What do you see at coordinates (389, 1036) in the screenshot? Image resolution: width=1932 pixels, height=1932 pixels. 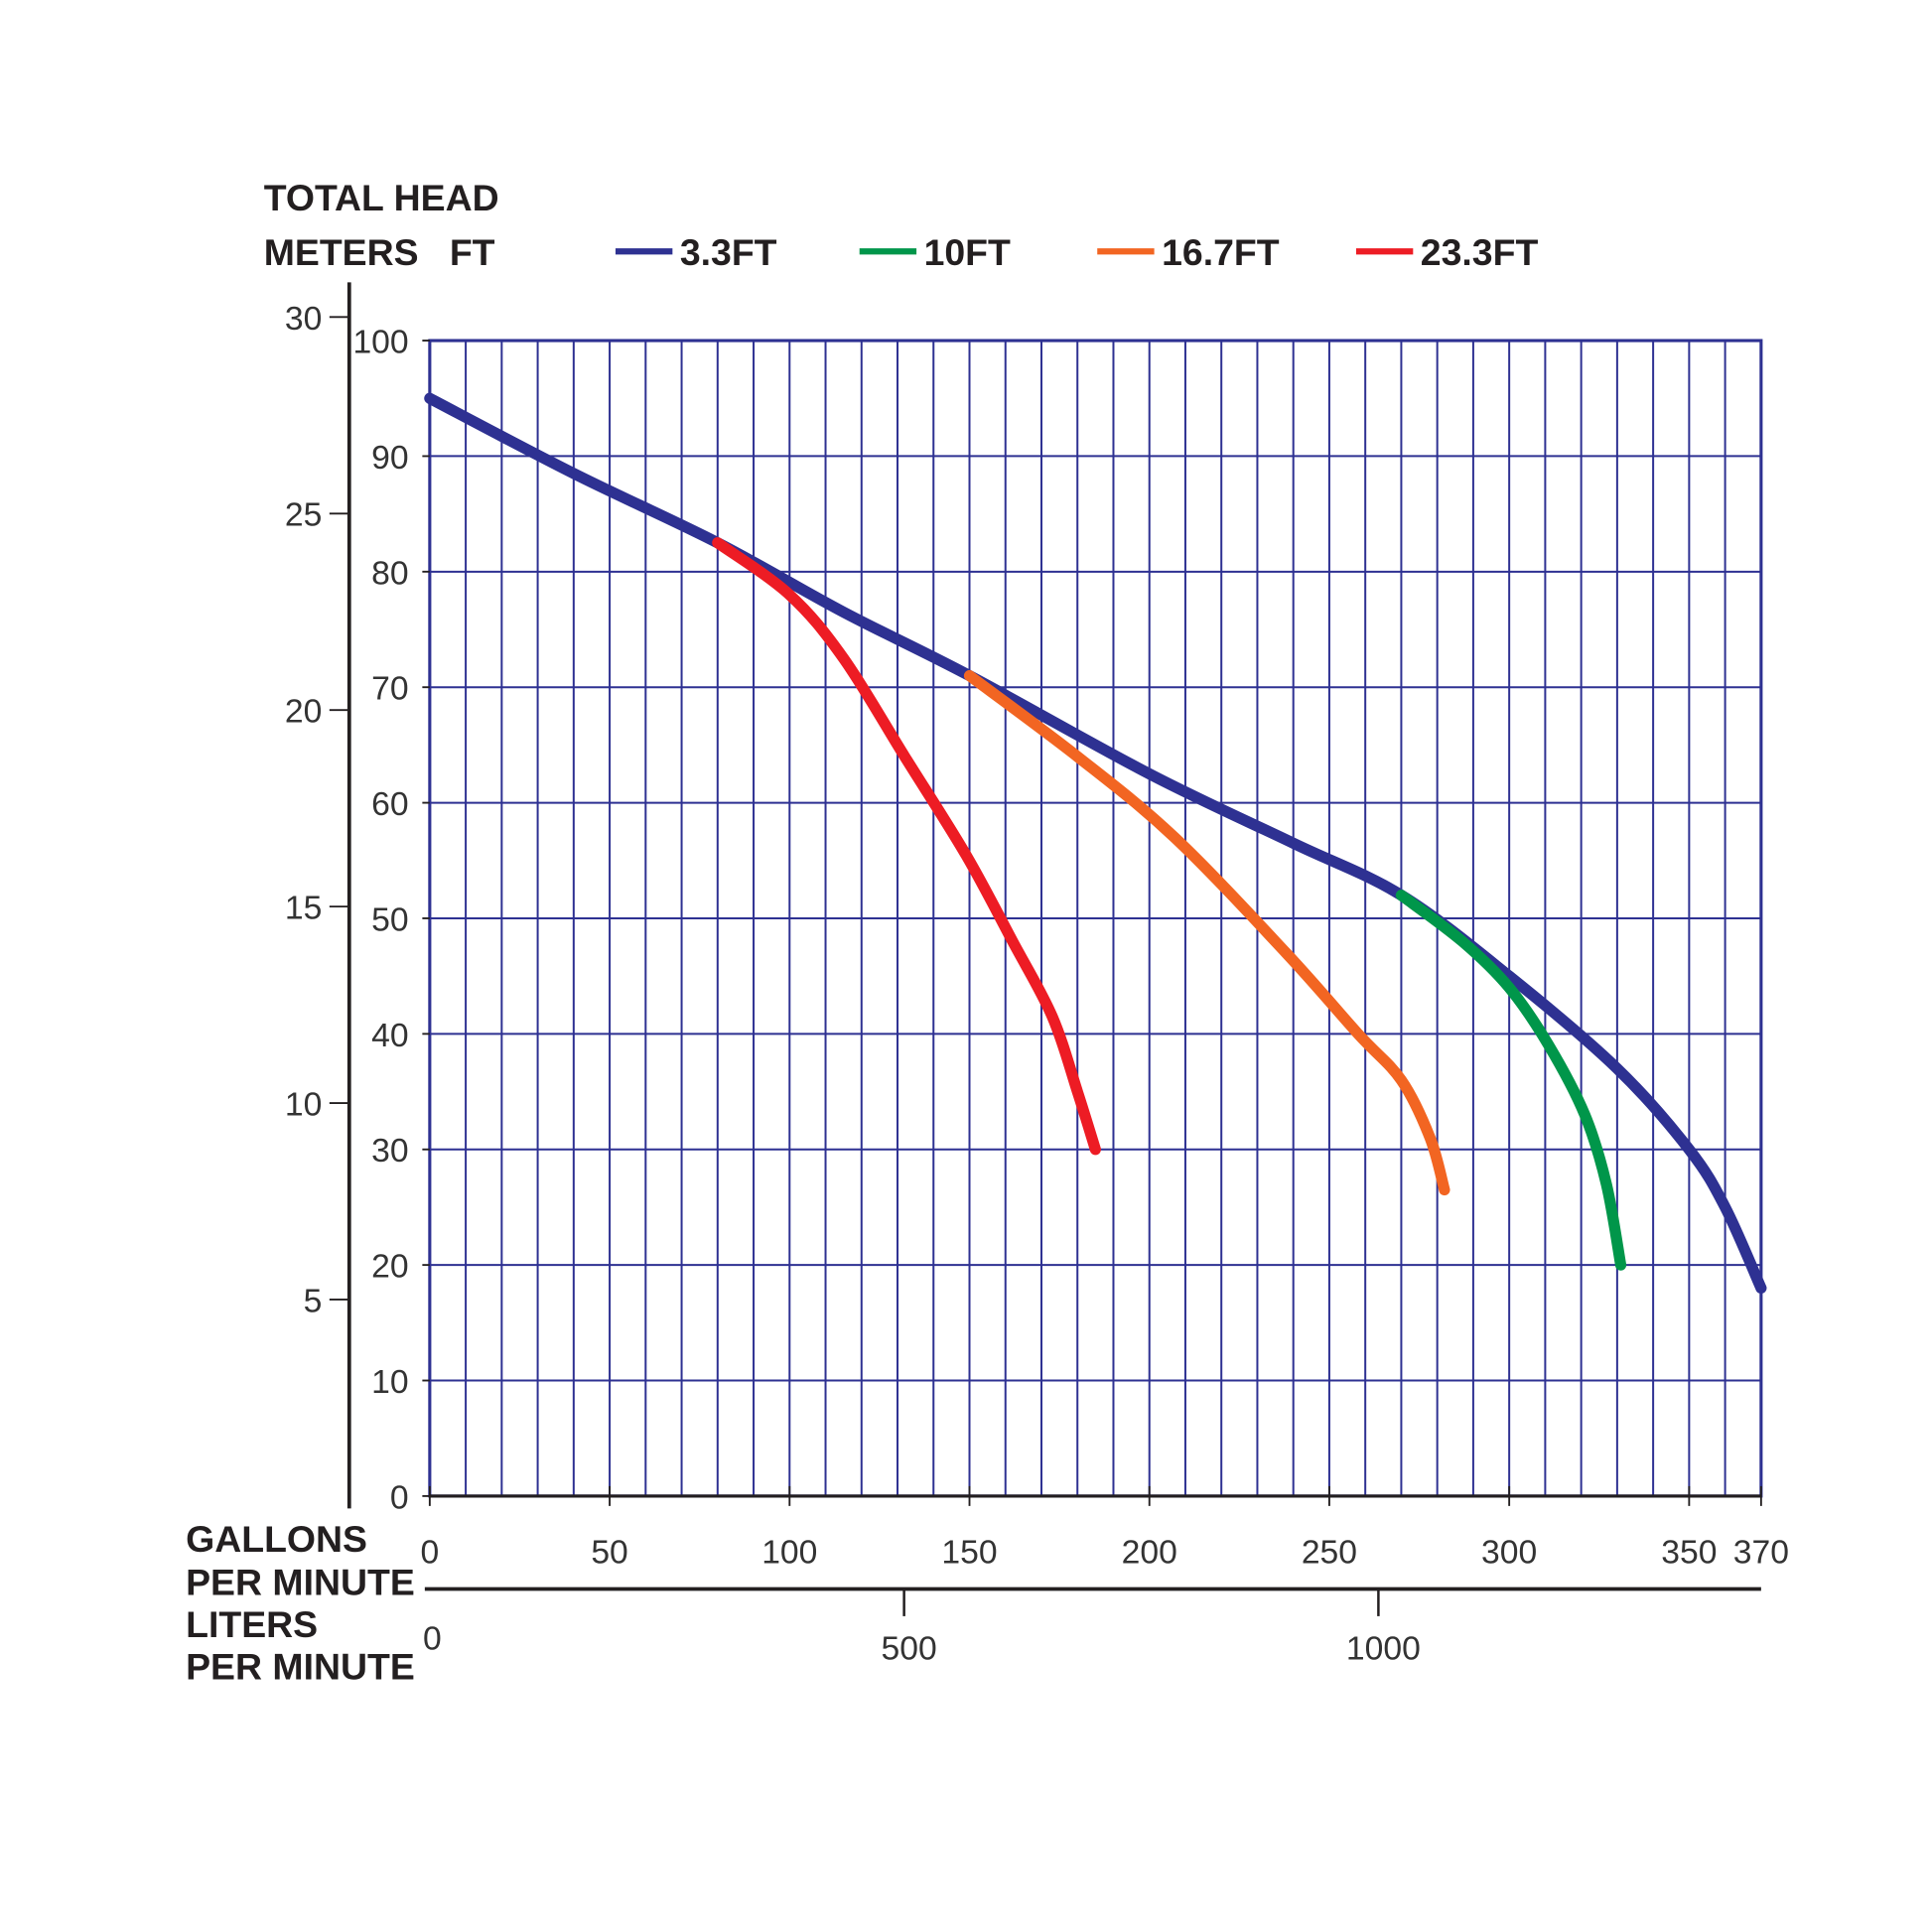 I see `y-tick-label-ft: 40` at bounding box center [389, 1036].